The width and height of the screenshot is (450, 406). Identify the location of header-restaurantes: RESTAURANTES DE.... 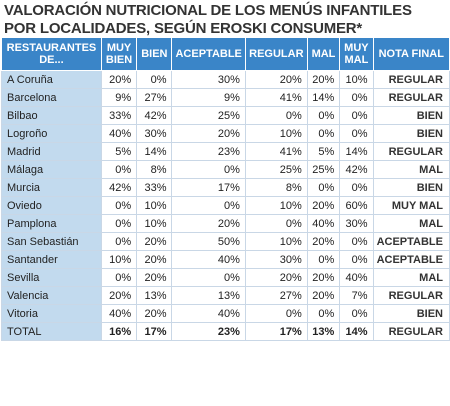
(51, 54).